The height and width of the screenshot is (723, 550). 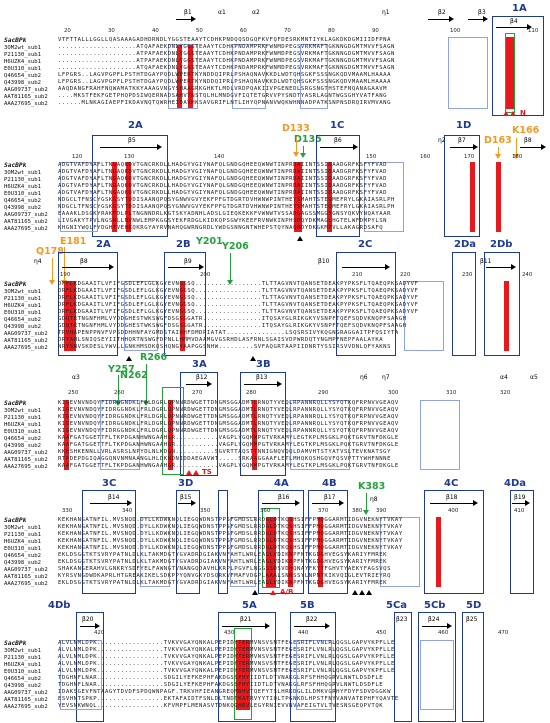 What do you see at coordinates (154, 357) in the screenshot?
I see `site-label-R266: R266` at bounding box center [154, 357].